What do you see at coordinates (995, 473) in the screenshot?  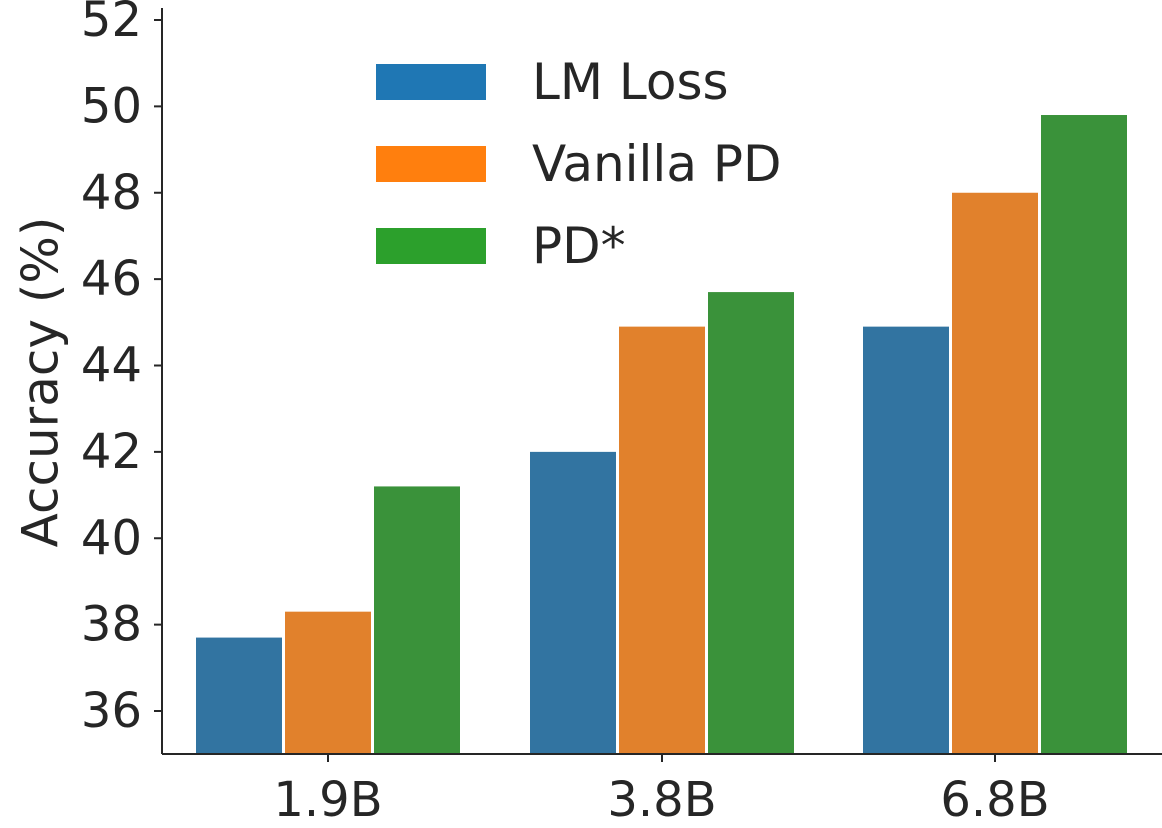 I see `bar-vanilla-pd-6-8b` at bounding box center [995, 473].